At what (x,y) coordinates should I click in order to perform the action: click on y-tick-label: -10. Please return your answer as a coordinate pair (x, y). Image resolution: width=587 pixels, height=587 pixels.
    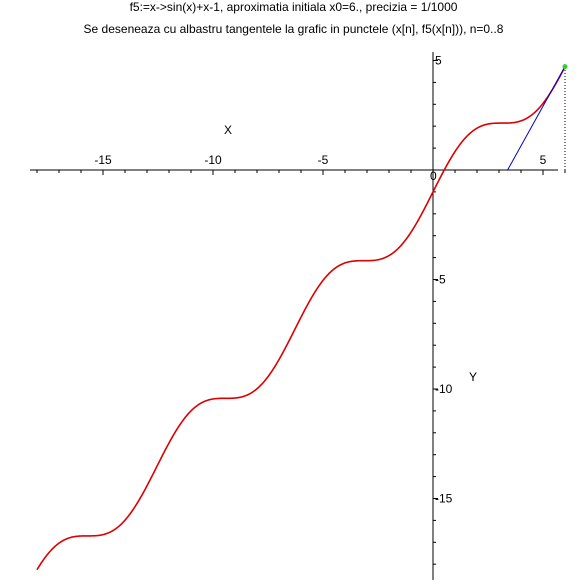
    Looking at the image, I should click on (444, 389).